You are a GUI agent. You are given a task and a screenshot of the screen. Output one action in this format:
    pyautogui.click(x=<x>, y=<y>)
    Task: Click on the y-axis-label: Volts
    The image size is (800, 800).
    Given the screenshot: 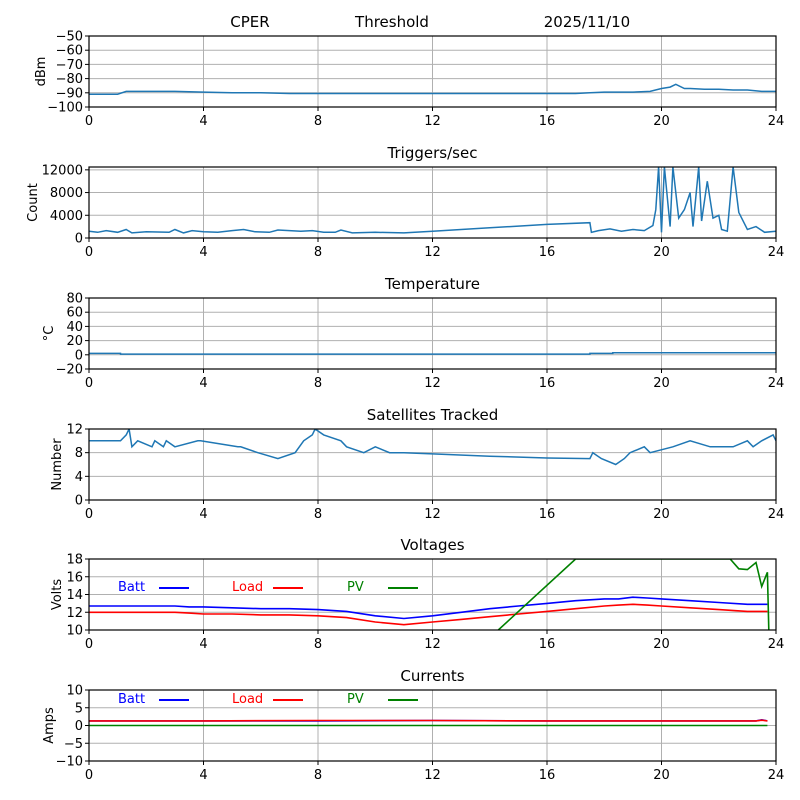 What is the action you would take?
    pyautogui.click(x=57, y=595)
    